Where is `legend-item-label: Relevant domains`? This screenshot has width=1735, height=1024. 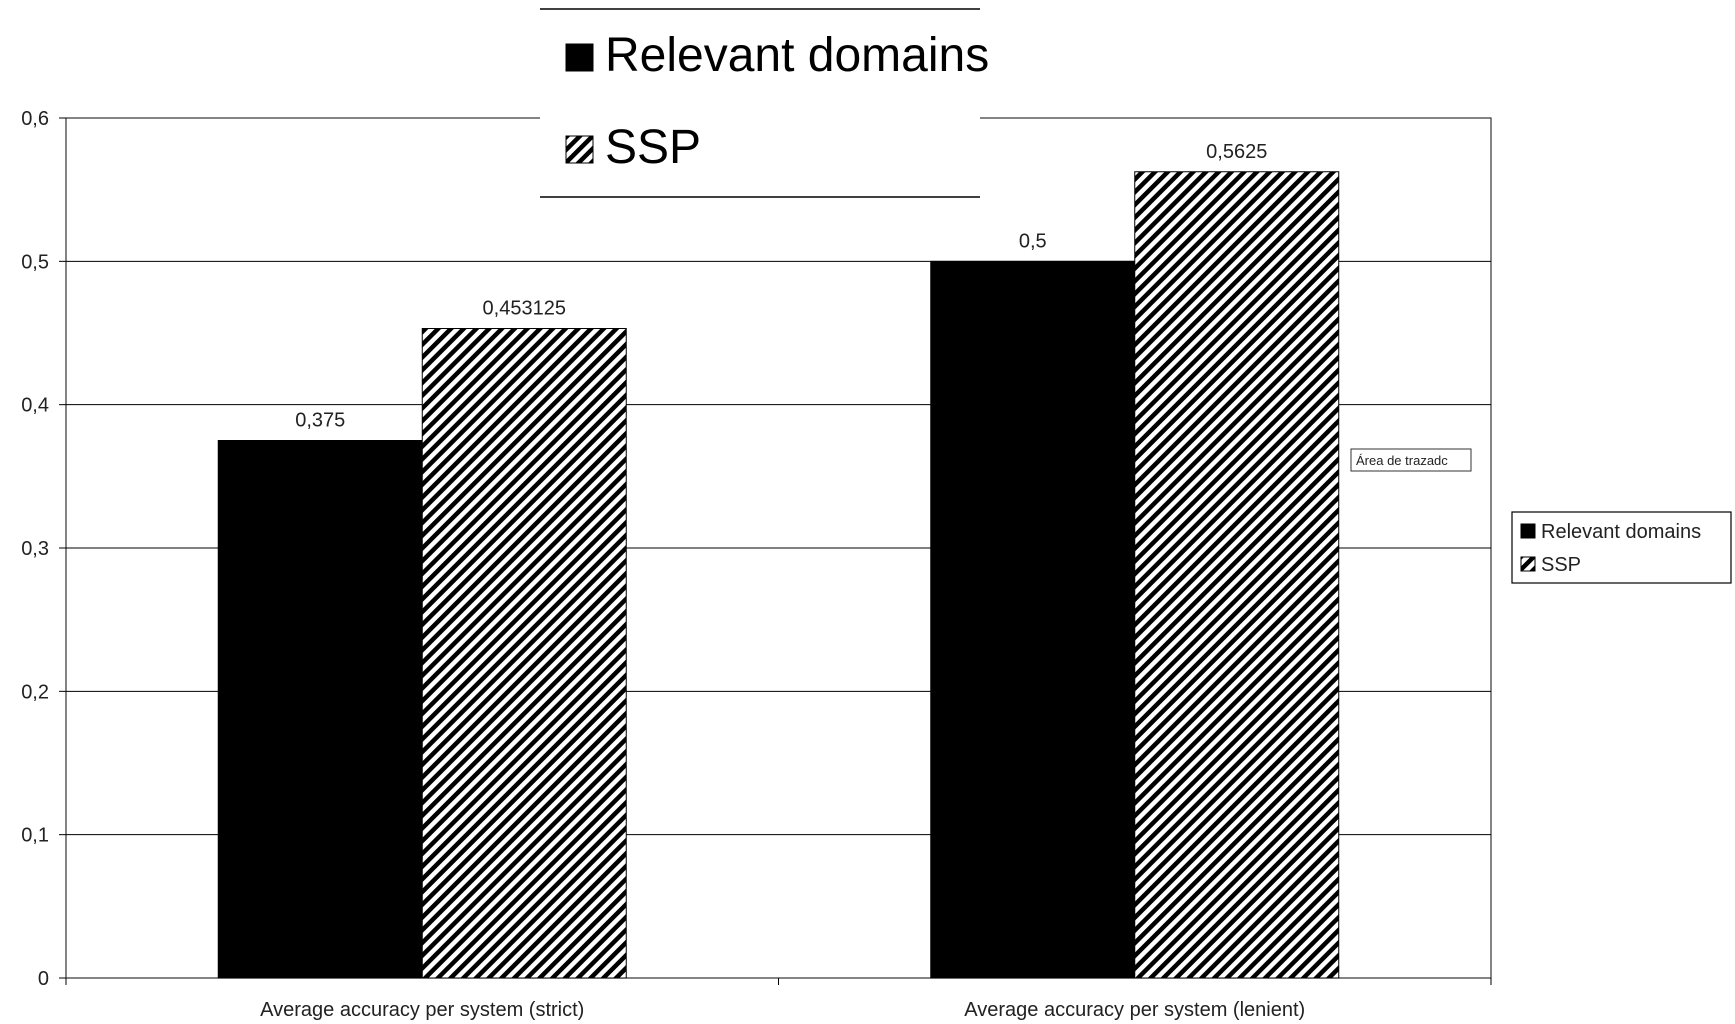
legend-item-label: Relevant domains is located at coordinates (1621, 532).